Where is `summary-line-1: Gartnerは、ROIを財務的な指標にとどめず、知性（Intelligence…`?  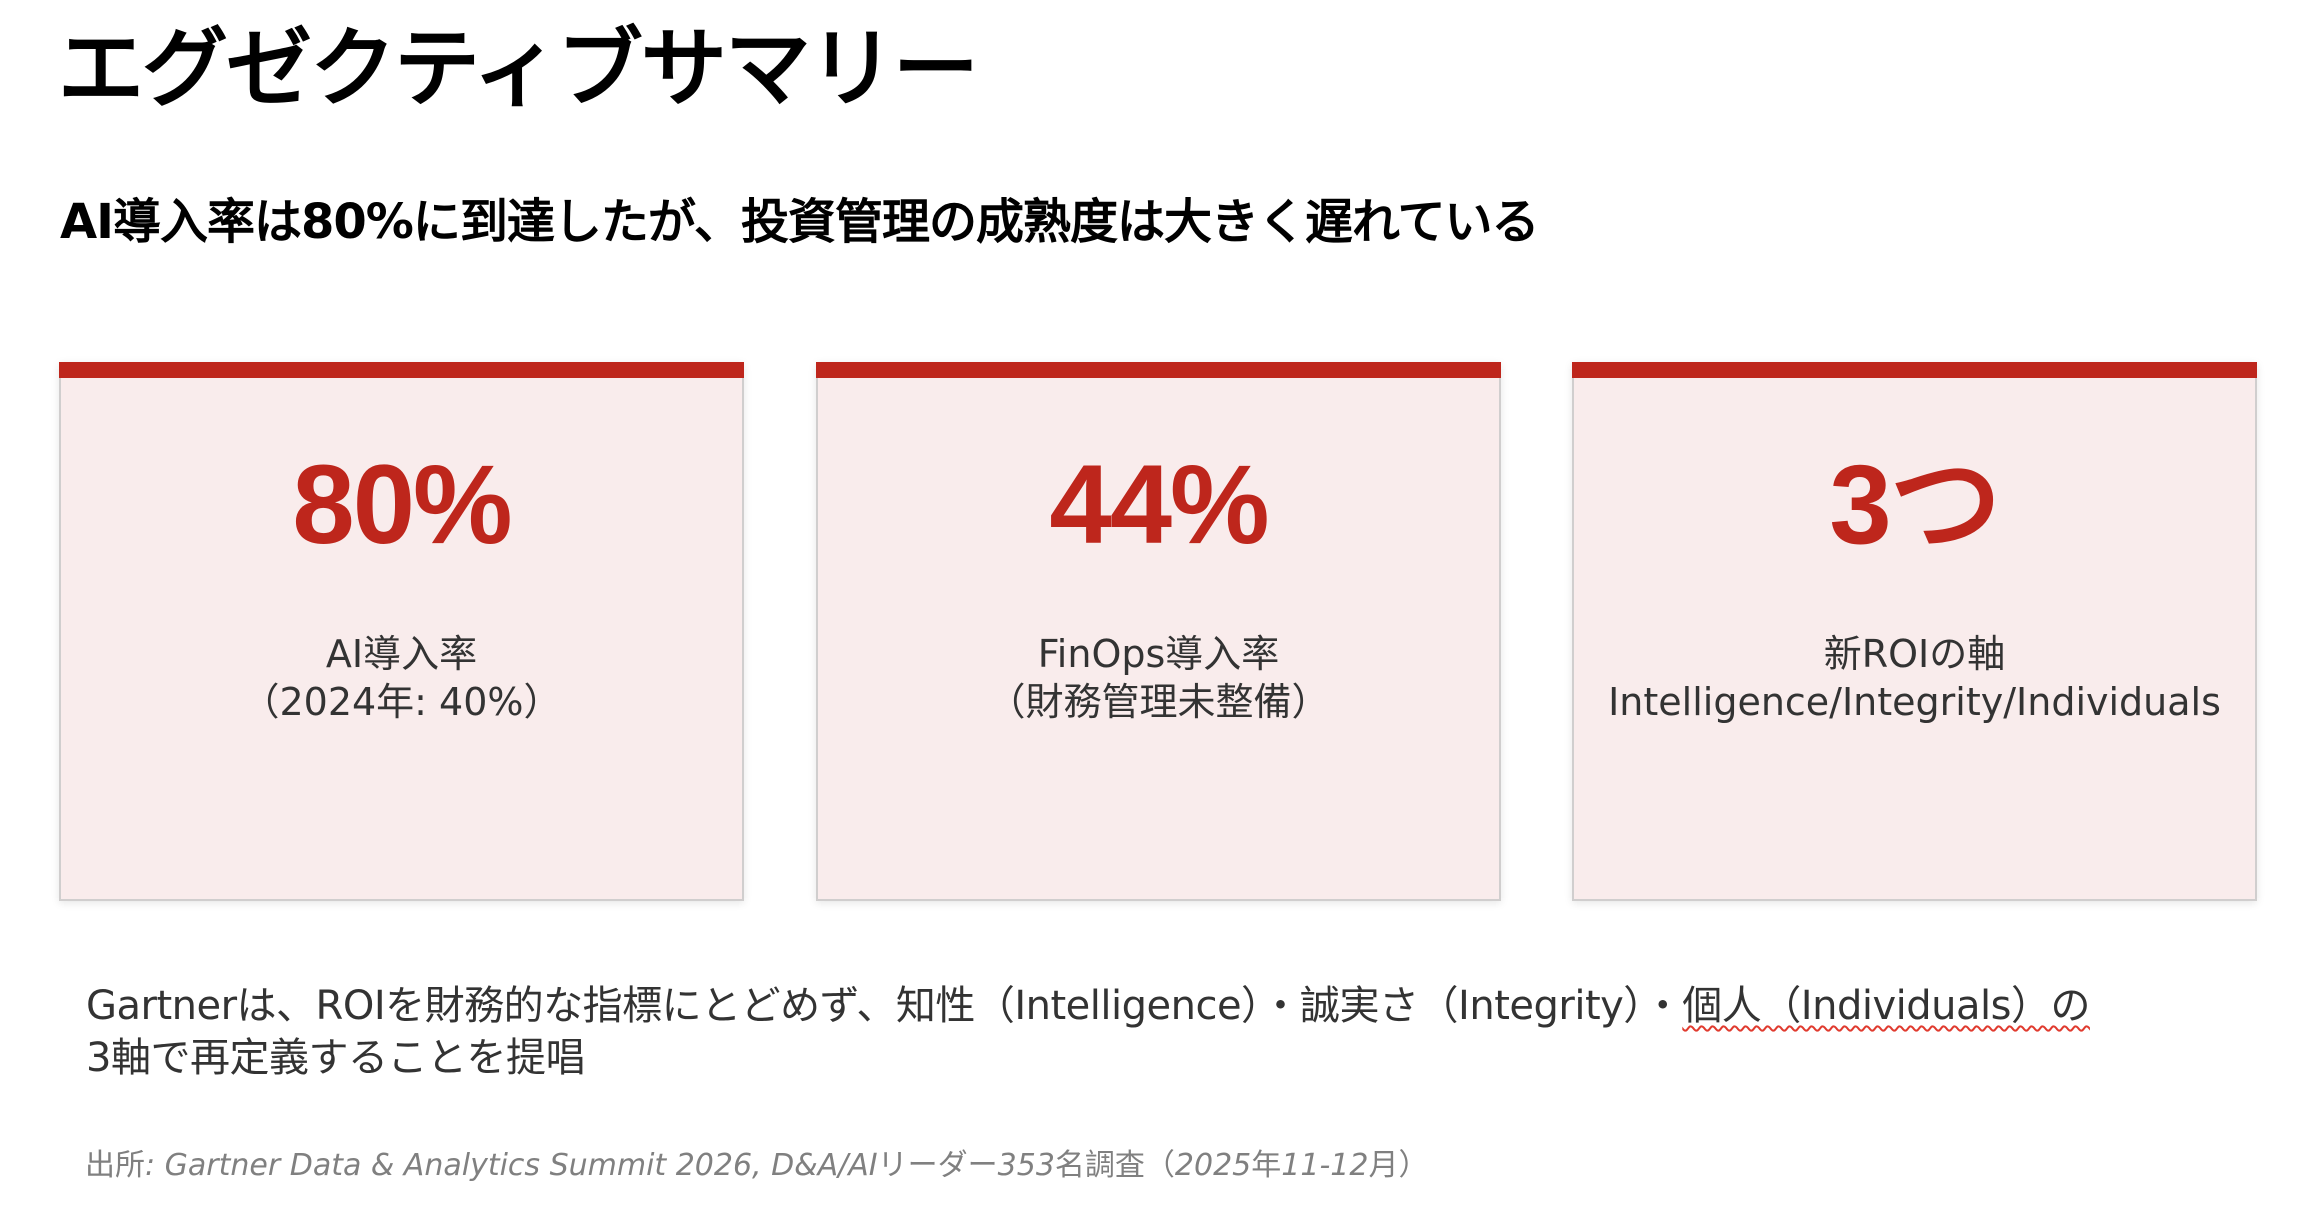 summary-line-1: Gartnerは、ROIを財務的な指標にとどめず、知性（Intelligence… is located at coordinates (1176, 1006).